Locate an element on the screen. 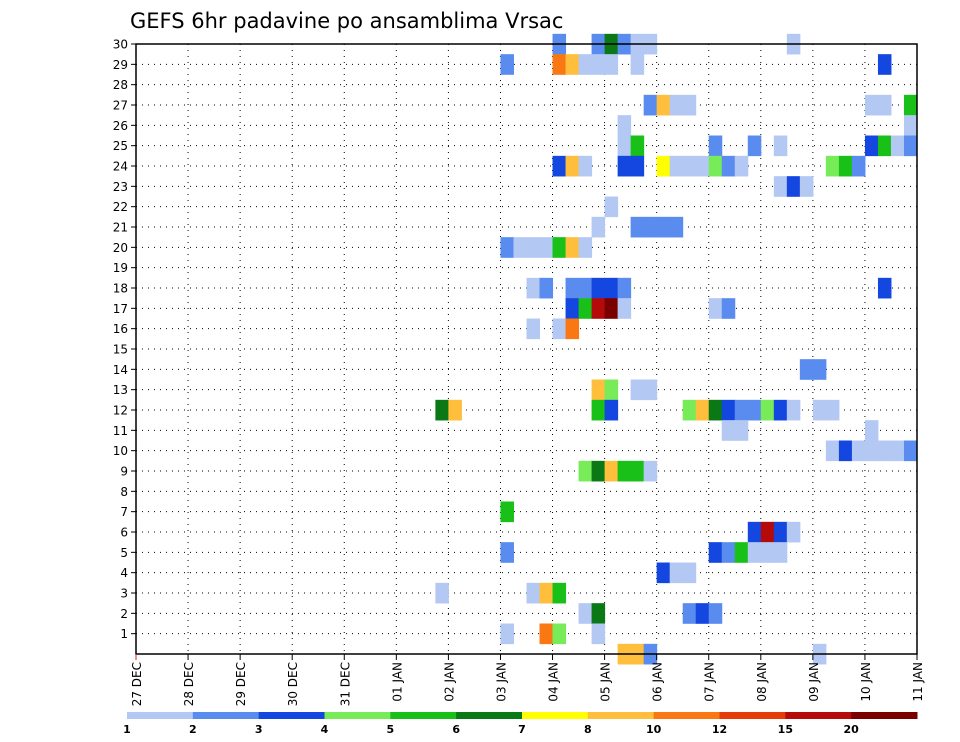 Image resolution: width=960 pixels, height=742 pixels. x-tick-label: 10 JAN is located at coordinates (866, 682).